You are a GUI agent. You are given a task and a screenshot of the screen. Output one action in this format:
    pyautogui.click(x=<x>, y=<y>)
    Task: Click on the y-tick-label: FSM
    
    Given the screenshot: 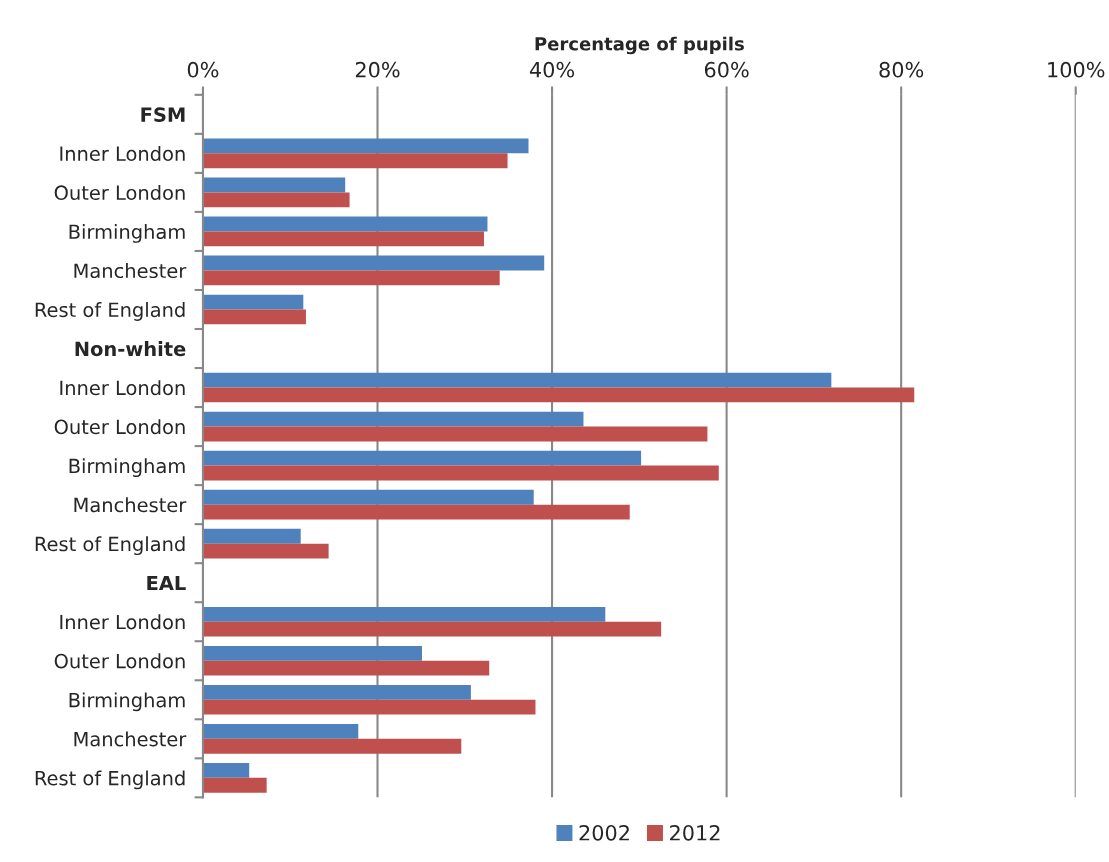 What is the action you would take?
    pyautogui.click(x=163, y=114)
    